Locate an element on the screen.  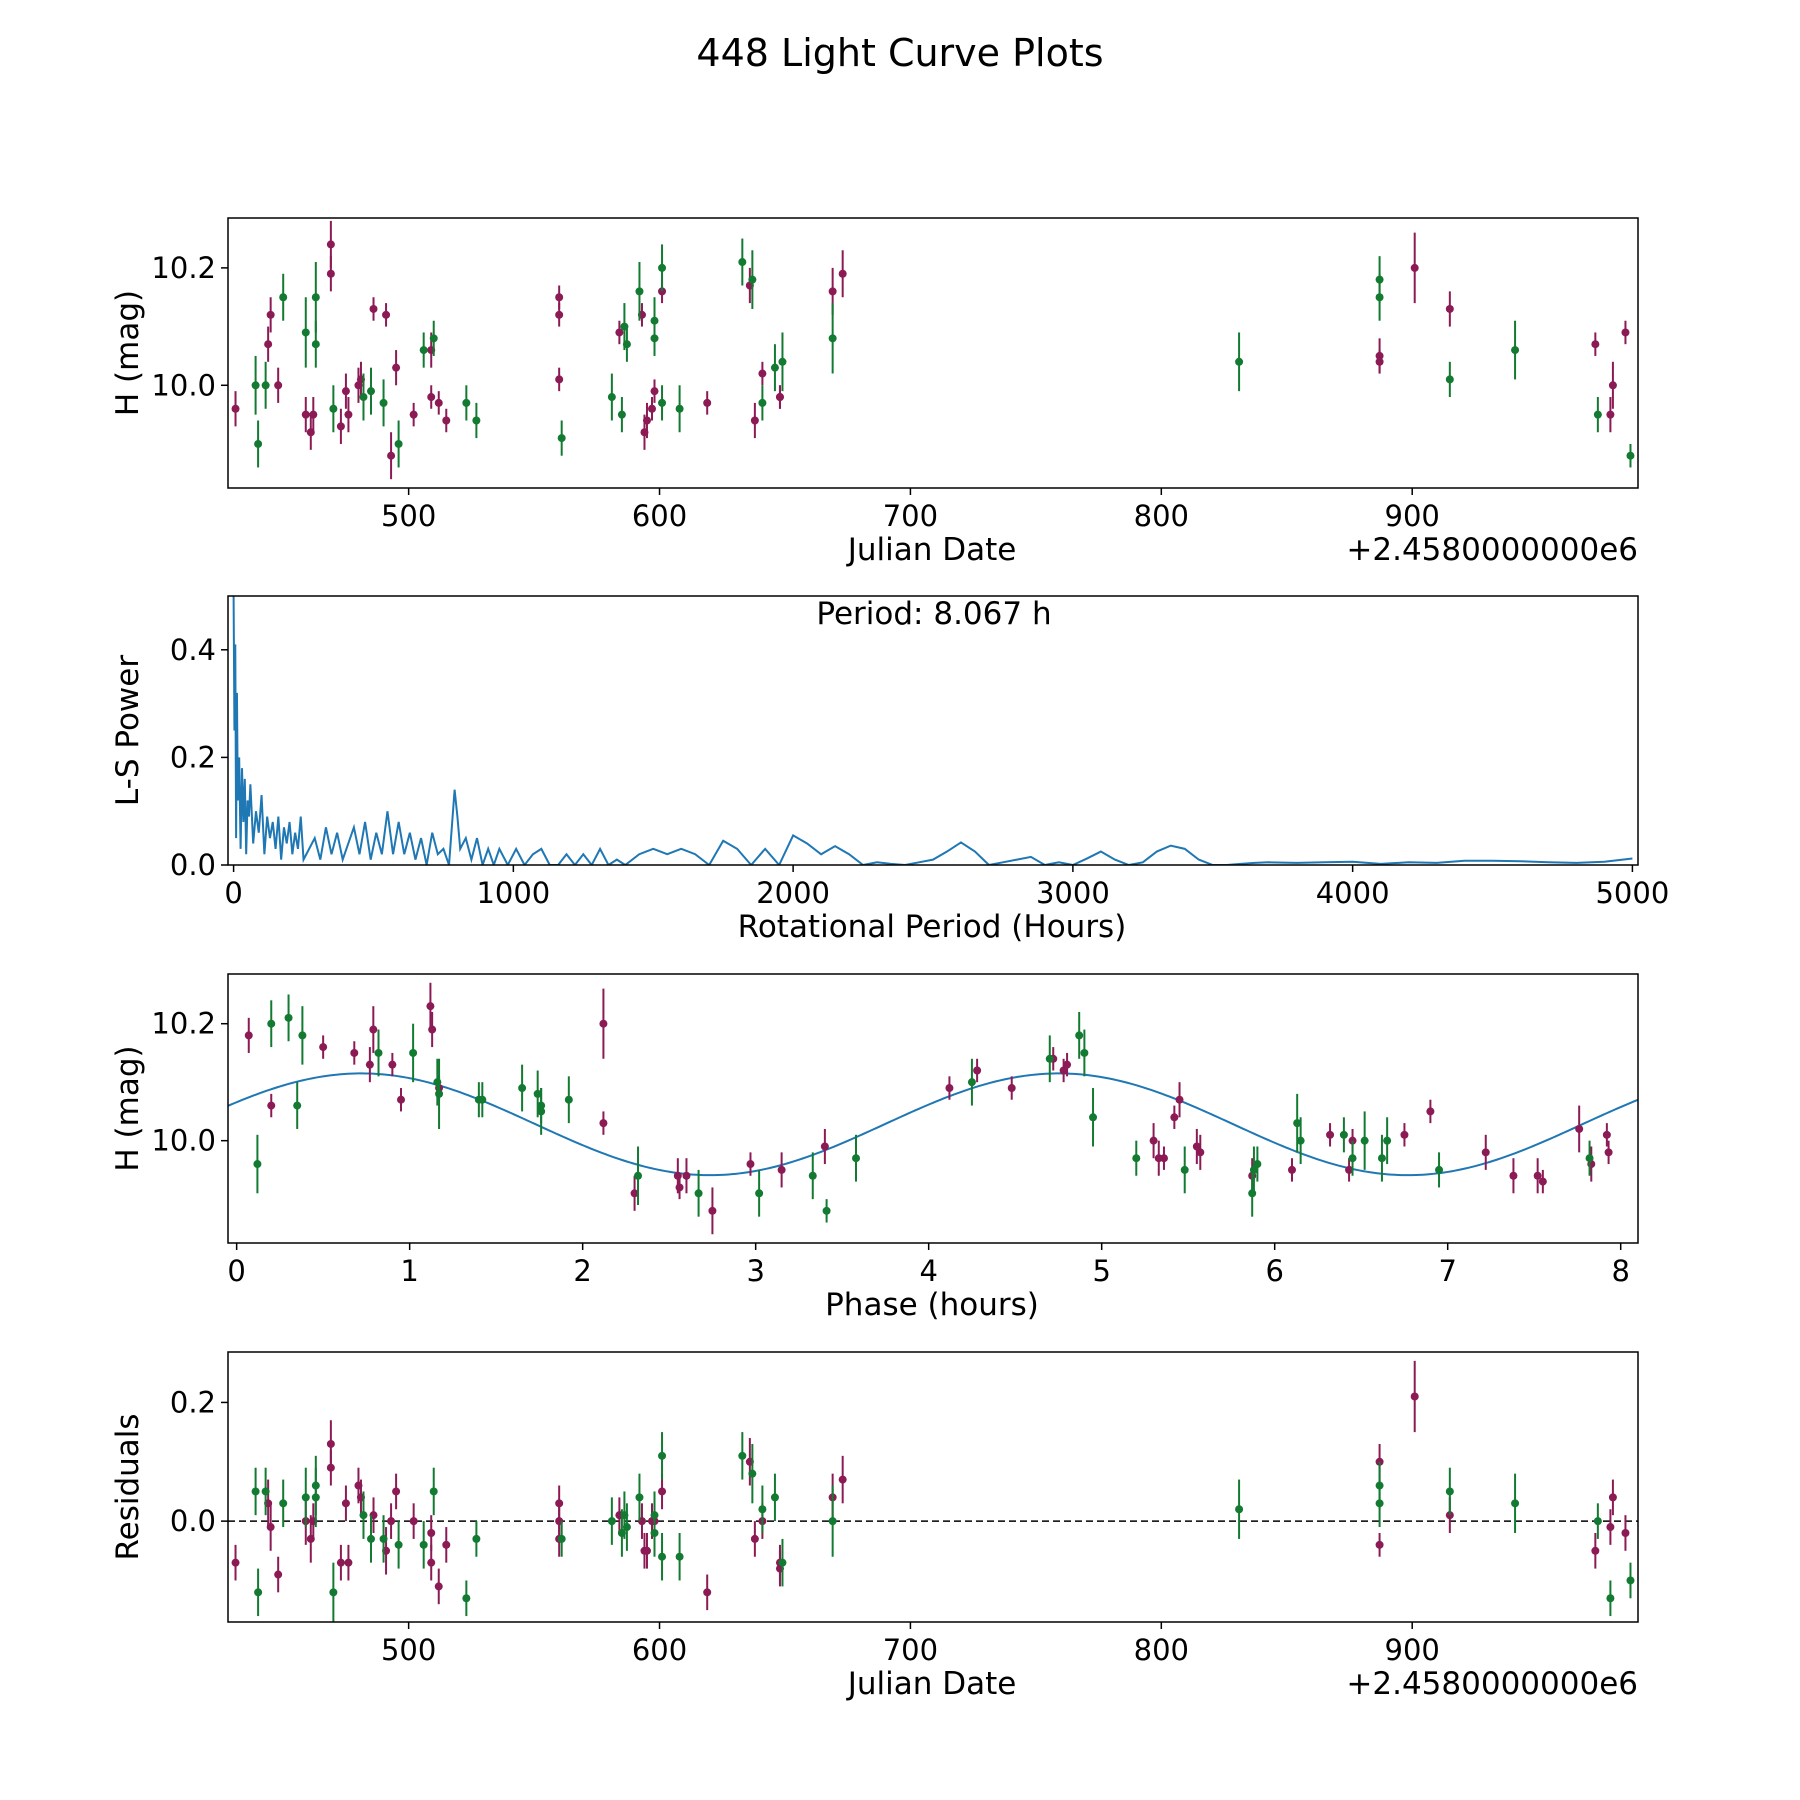
y-tick-label: 0.0 is located at coordinates (193, 1521).